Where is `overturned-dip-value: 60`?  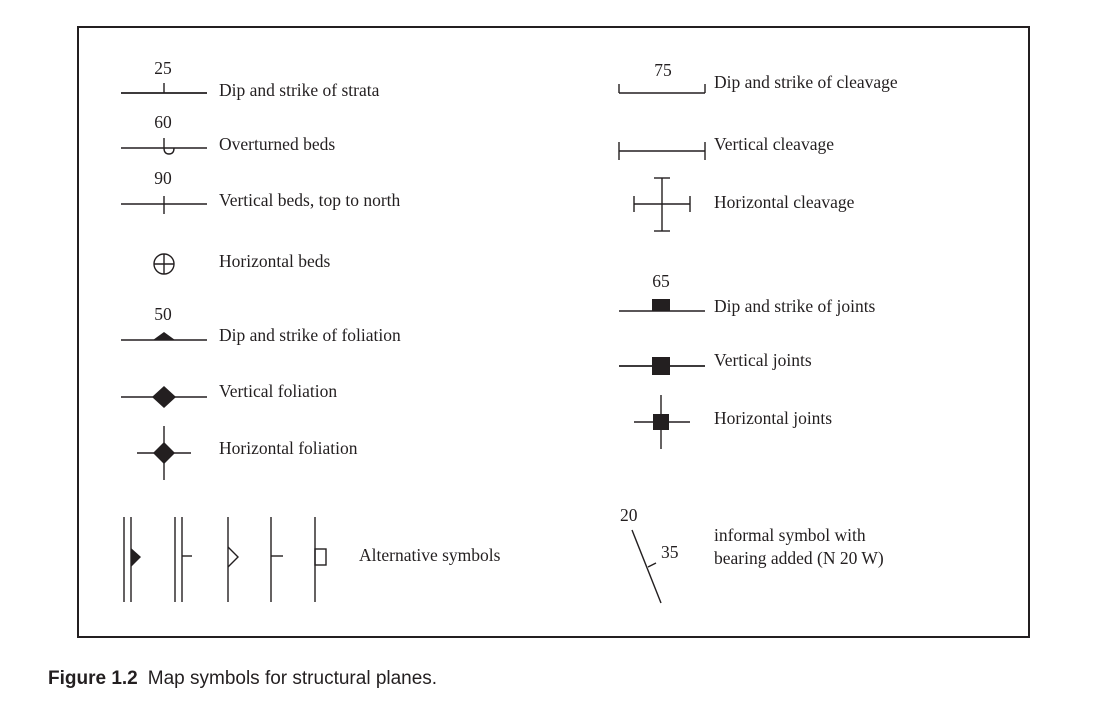 overturned-dip-value: 60 is located at coordinates (163, 122).